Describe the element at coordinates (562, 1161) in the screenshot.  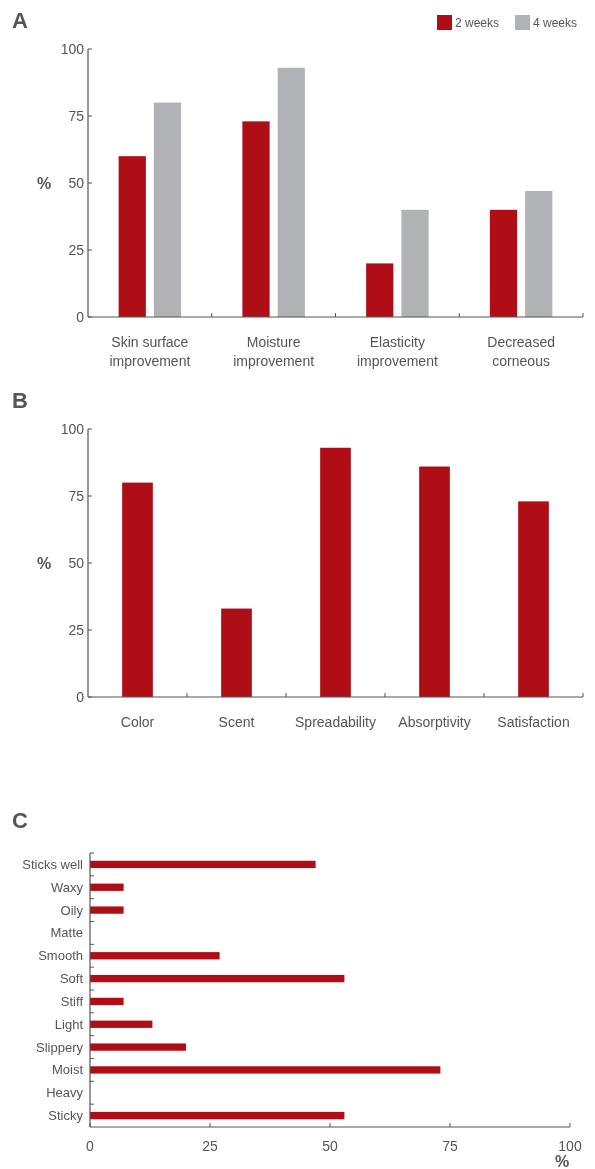
I see `x-axis-title: %` at that location.